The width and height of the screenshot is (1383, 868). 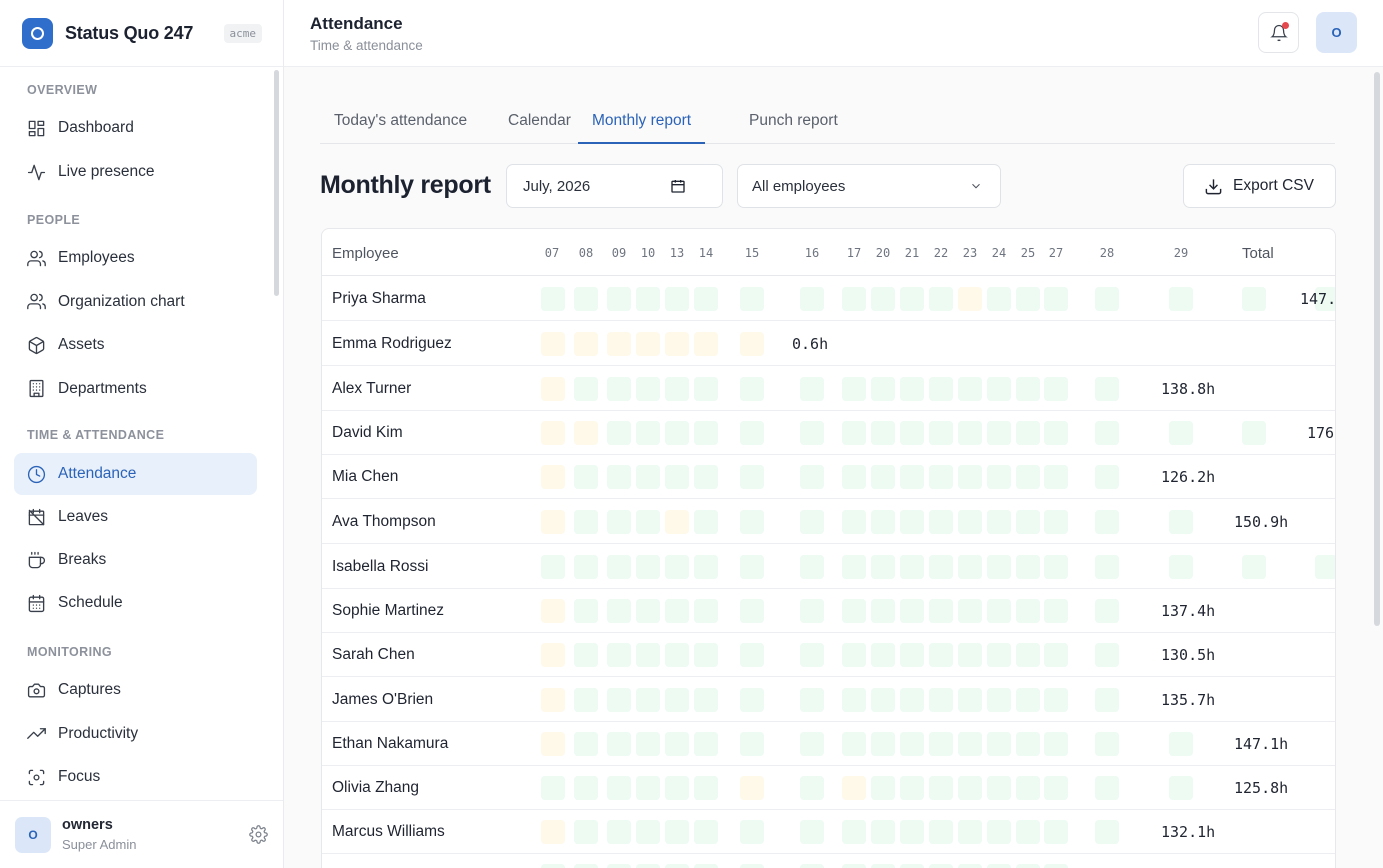 What do you see at coordinates (372, 388) in the screenshot?
I see `employee-name: Alex Turner` at bounding box center [372, 388].